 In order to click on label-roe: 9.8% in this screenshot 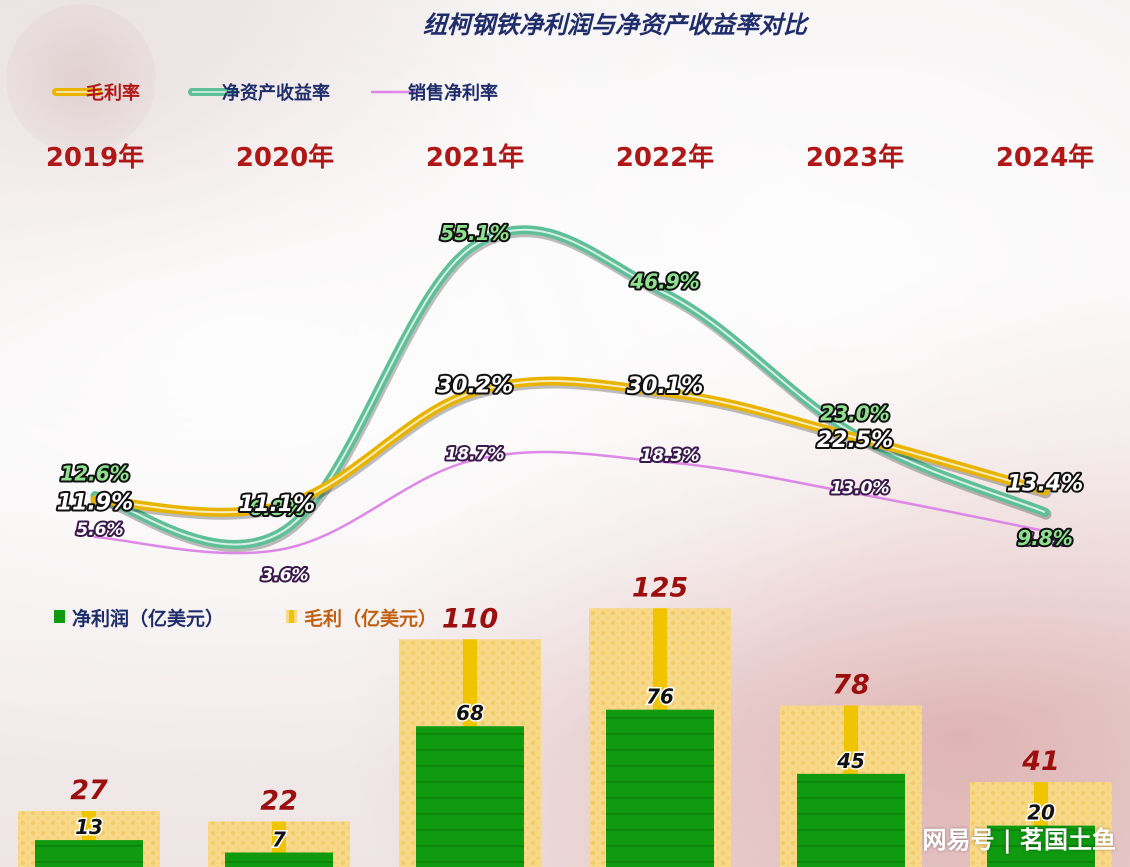, I will do `click(1044, 538)`.